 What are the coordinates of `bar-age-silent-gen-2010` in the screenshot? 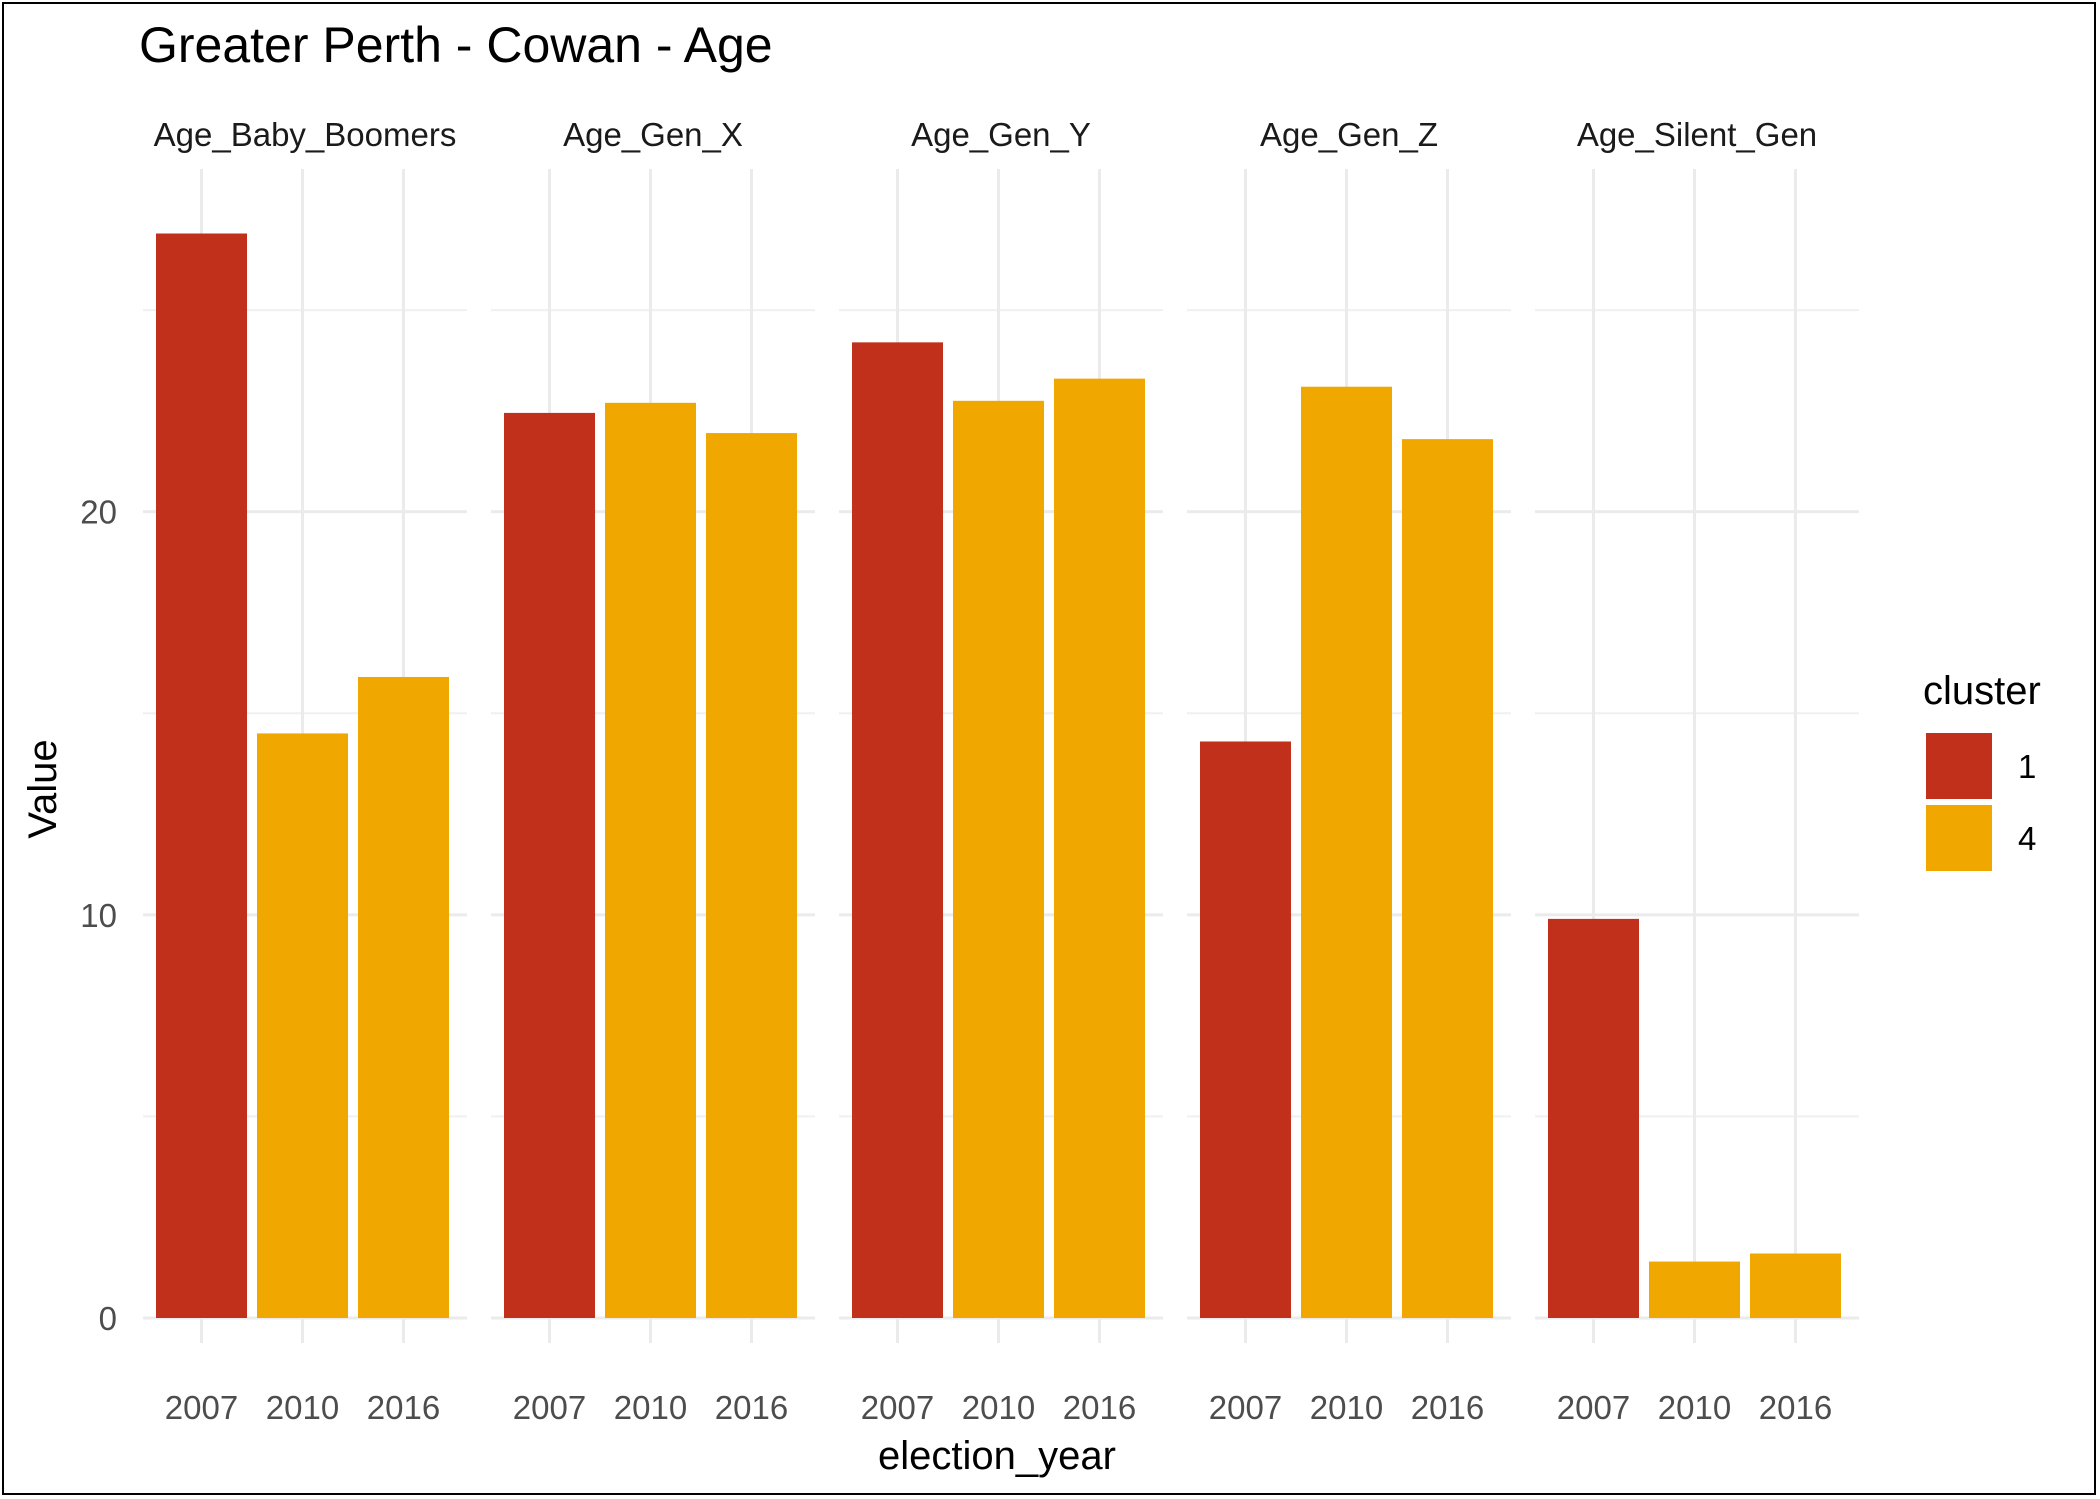 It's located at (1694, 1289).